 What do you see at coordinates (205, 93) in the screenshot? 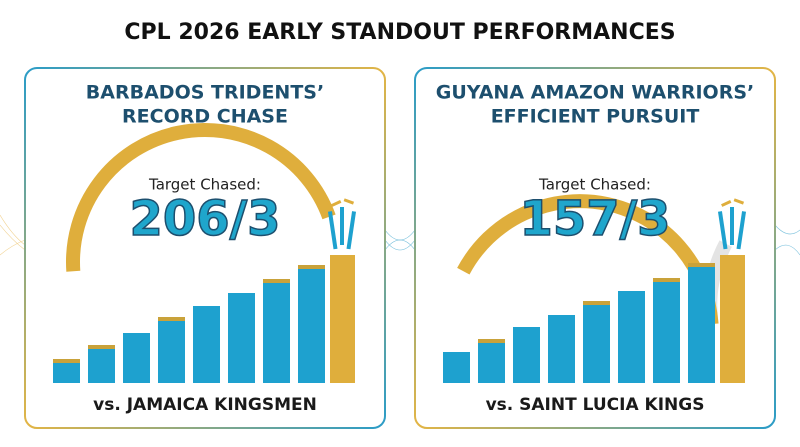
I see `card-heading: BARBADOS TRIDENTS’` at bounding box center [205, 93].